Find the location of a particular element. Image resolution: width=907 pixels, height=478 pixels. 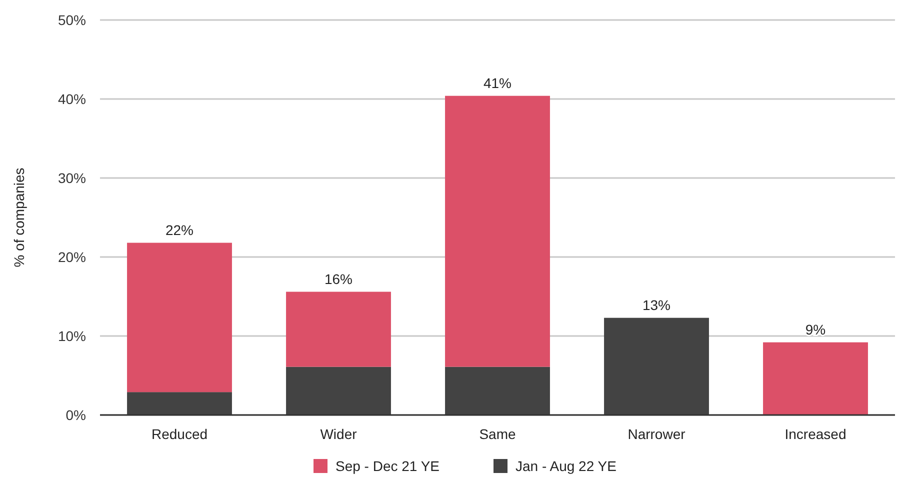

total-label: 16% is located at coordinates (338, 278).